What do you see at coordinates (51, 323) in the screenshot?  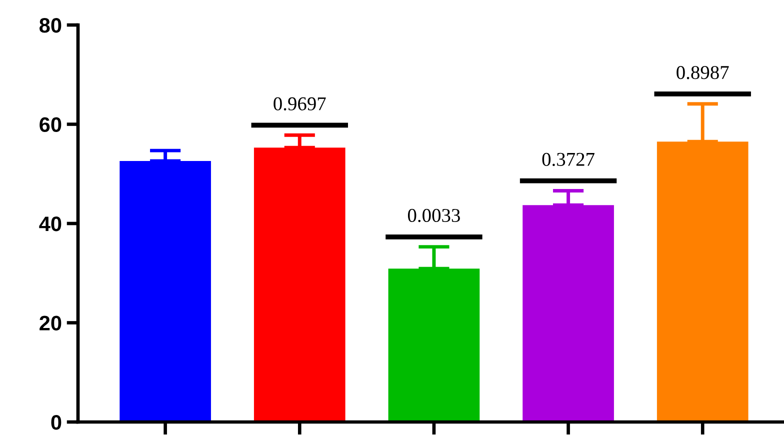 I see `y-tick-label: 20` at bounding box center [51, 323].